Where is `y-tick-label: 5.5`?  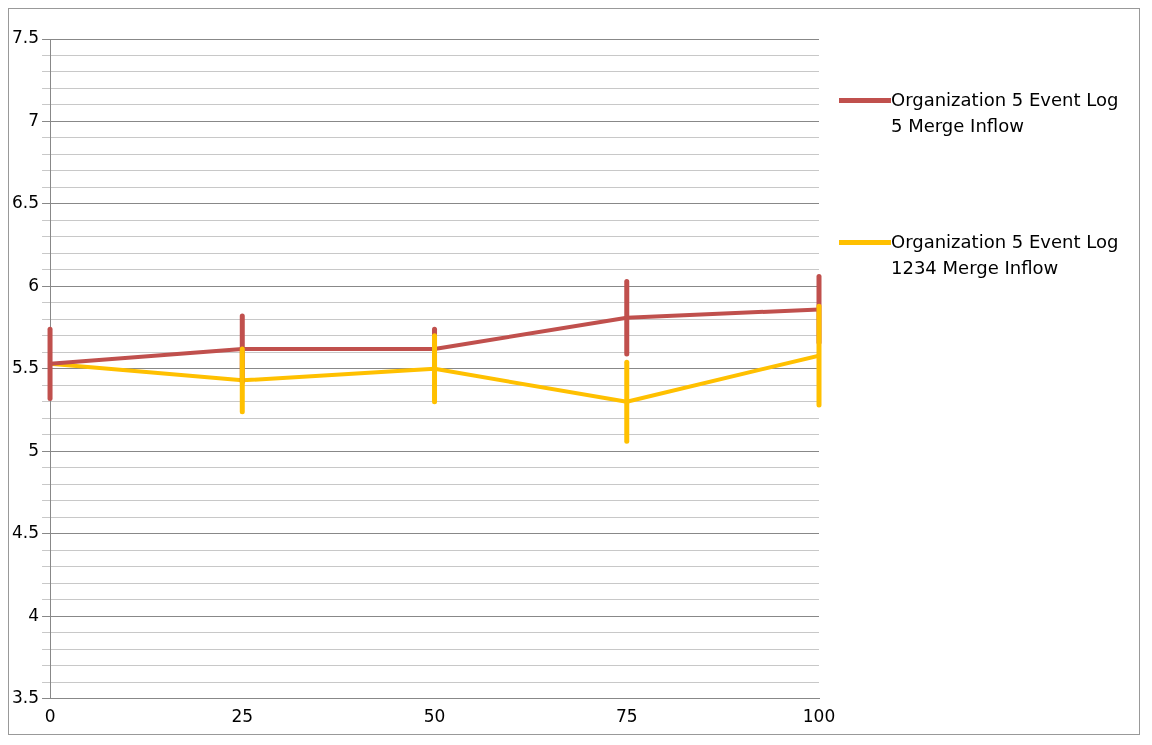 y-tick-label: 5.5 is located at coordinates (25, 367).